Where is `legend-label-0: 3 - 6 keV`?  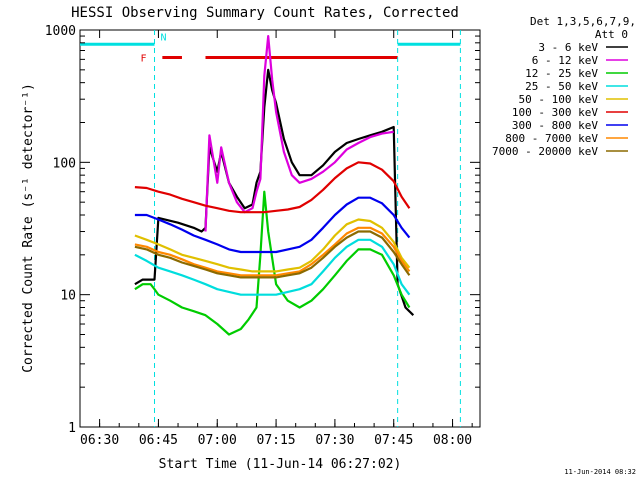 legend-label-0: 3 - 6 keV is located at coordinates (568, 47).